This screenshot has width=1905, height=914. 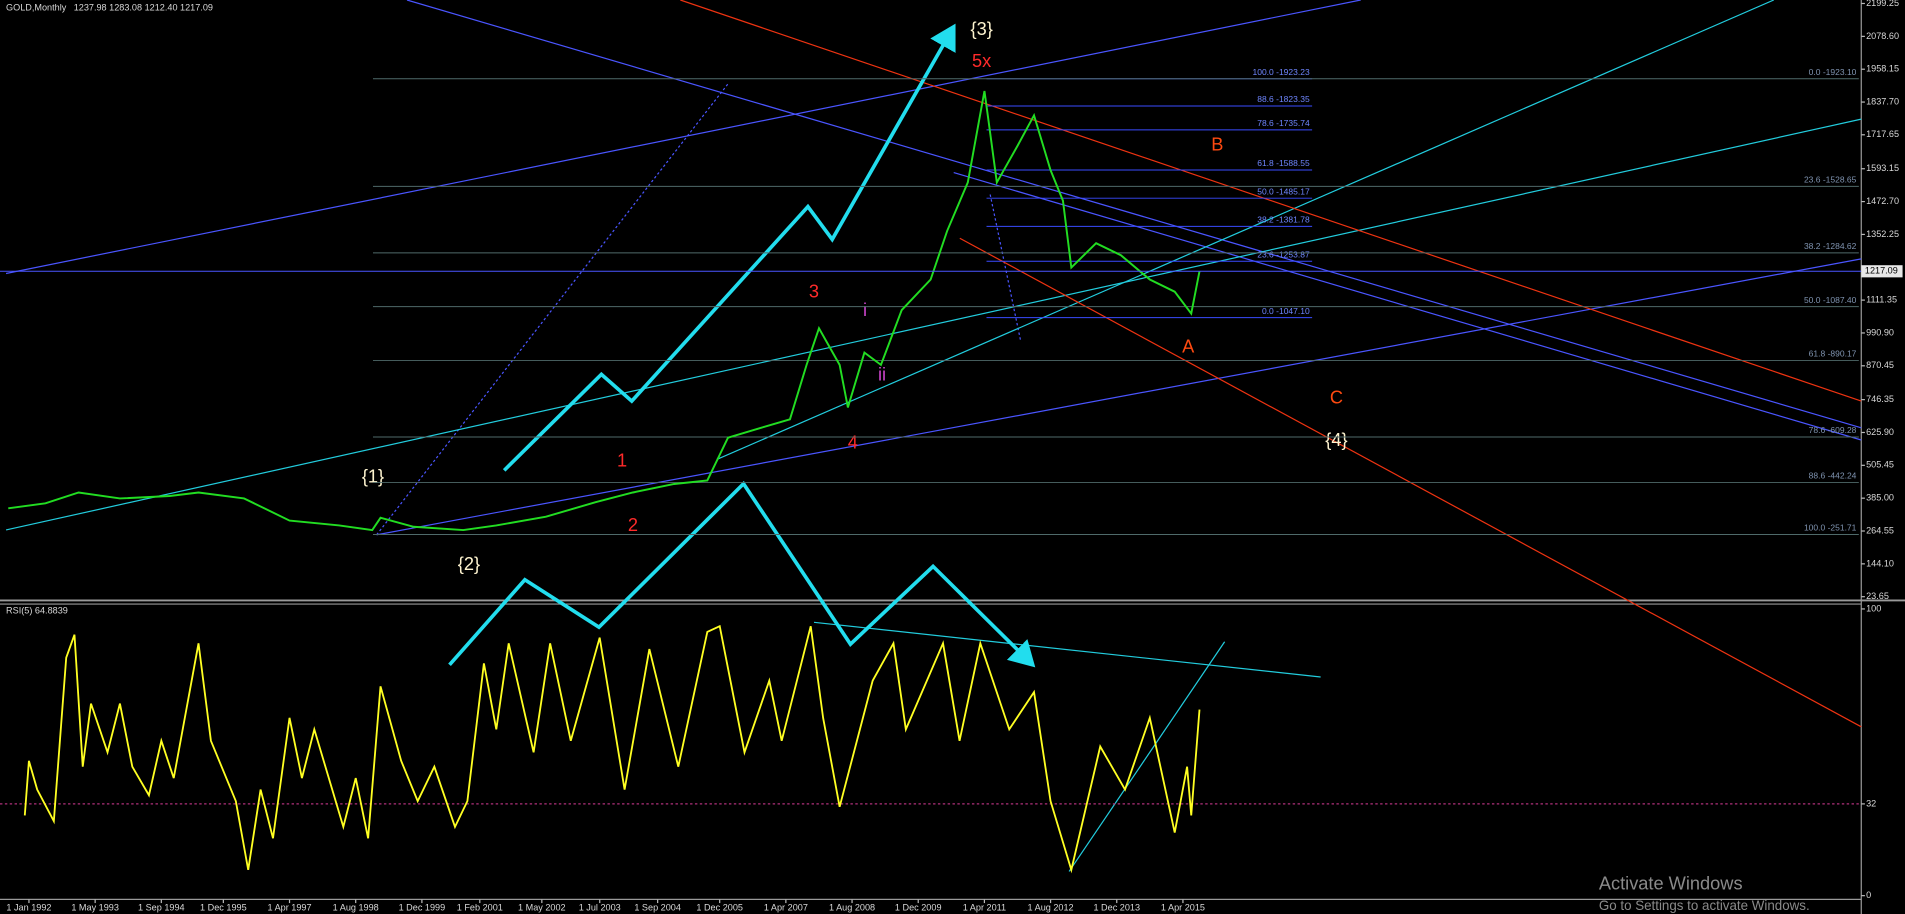 I want to click on y-tick-label: 505.45, so click(x=1880, y=465).